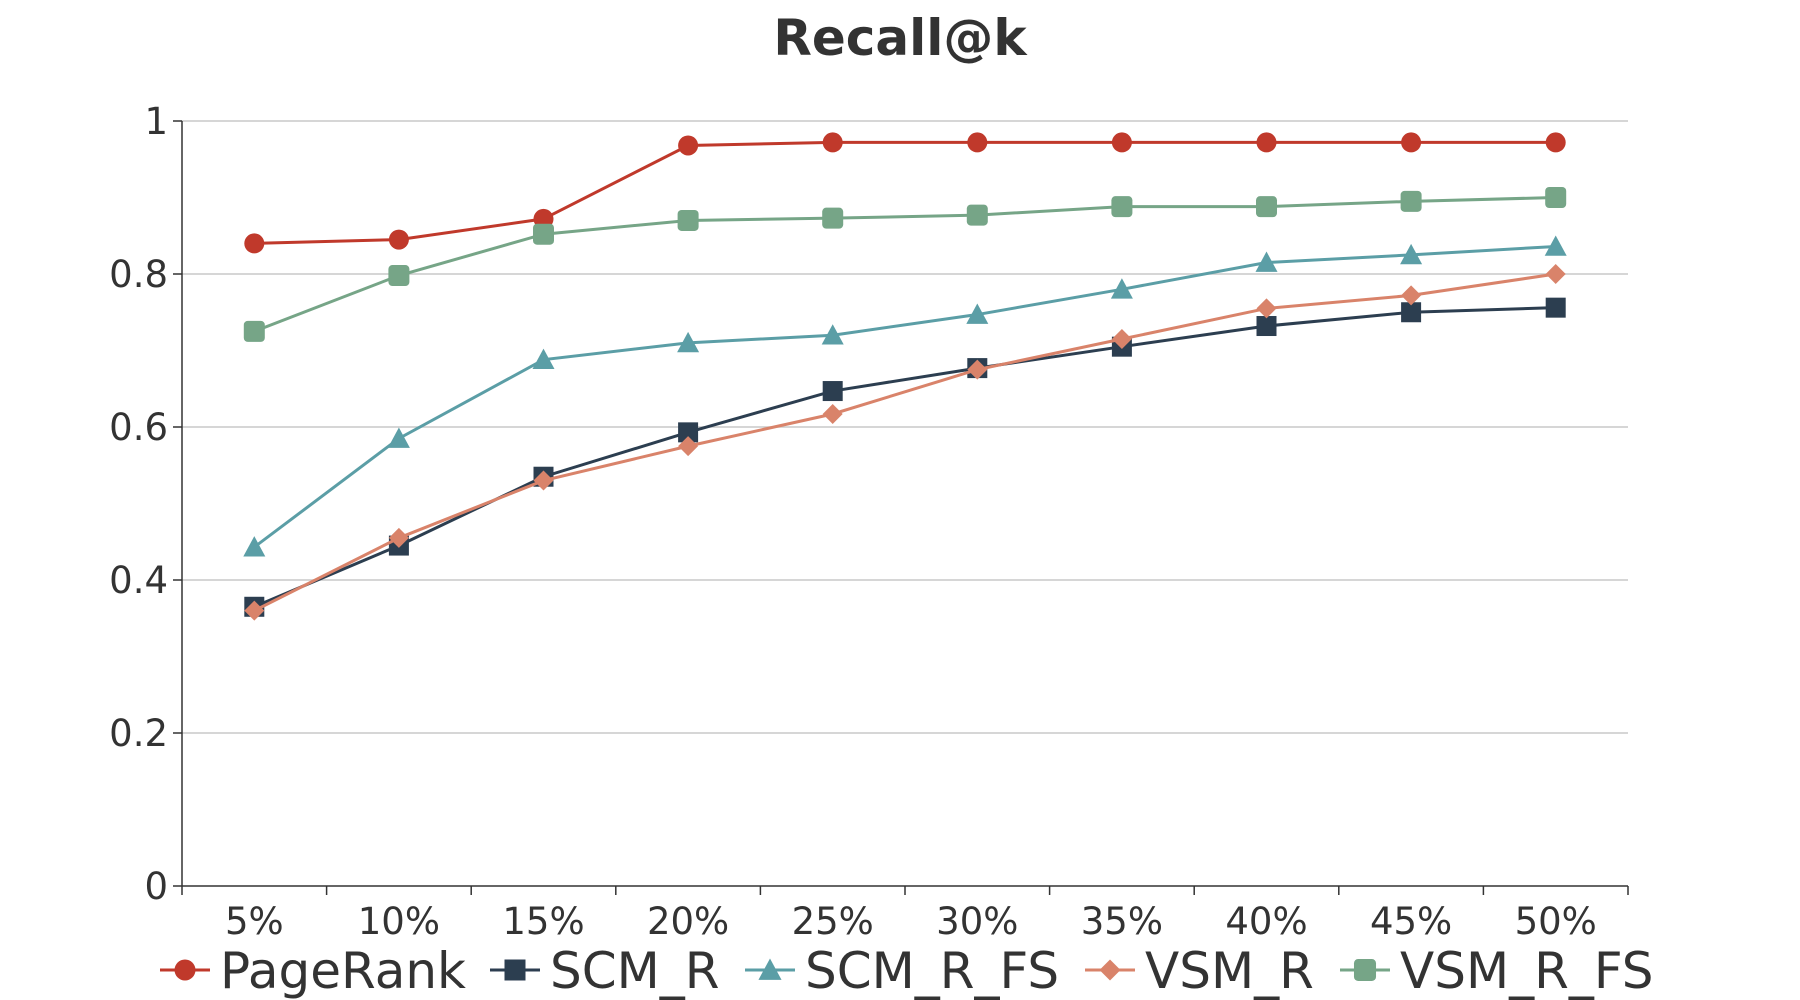 Image resolution: width=1800 pixels, height=1000 pixels. I want to click on x-tick-label: 10%, so click(399, 921).